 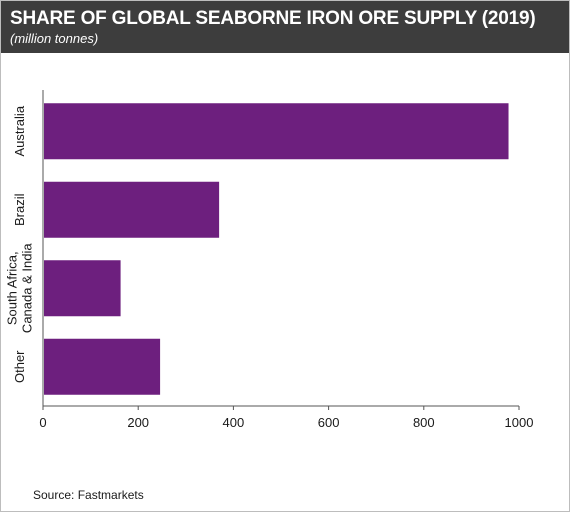 I want to click on chart-subtitle: (million tonnes), so click(x=54, y=38).